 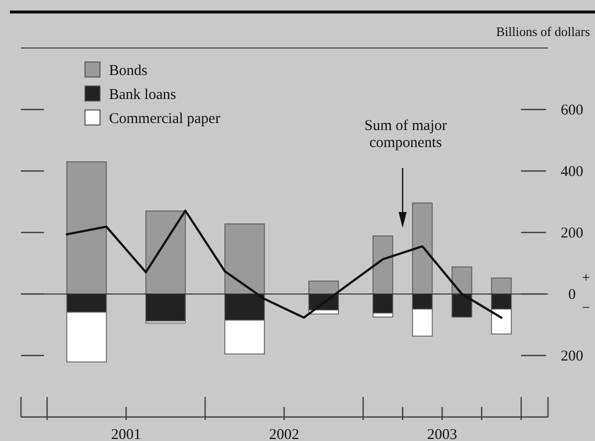 I want to click on y-axis-title: Billions of dollars, so click(x=543, y=31).